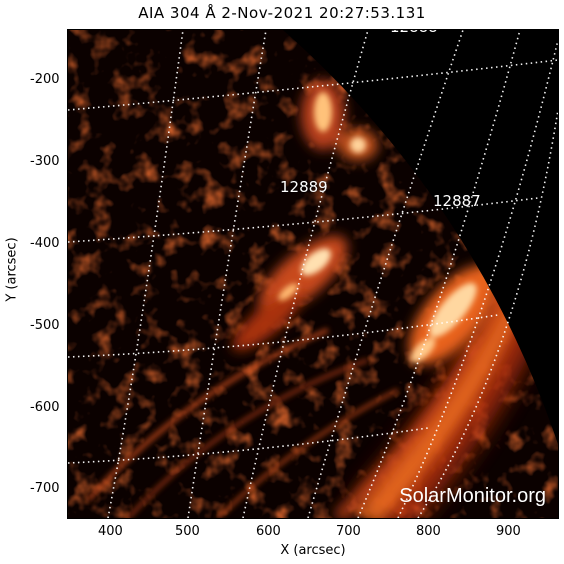  I want to click on y-tick-label: -500, so click(45, 325).